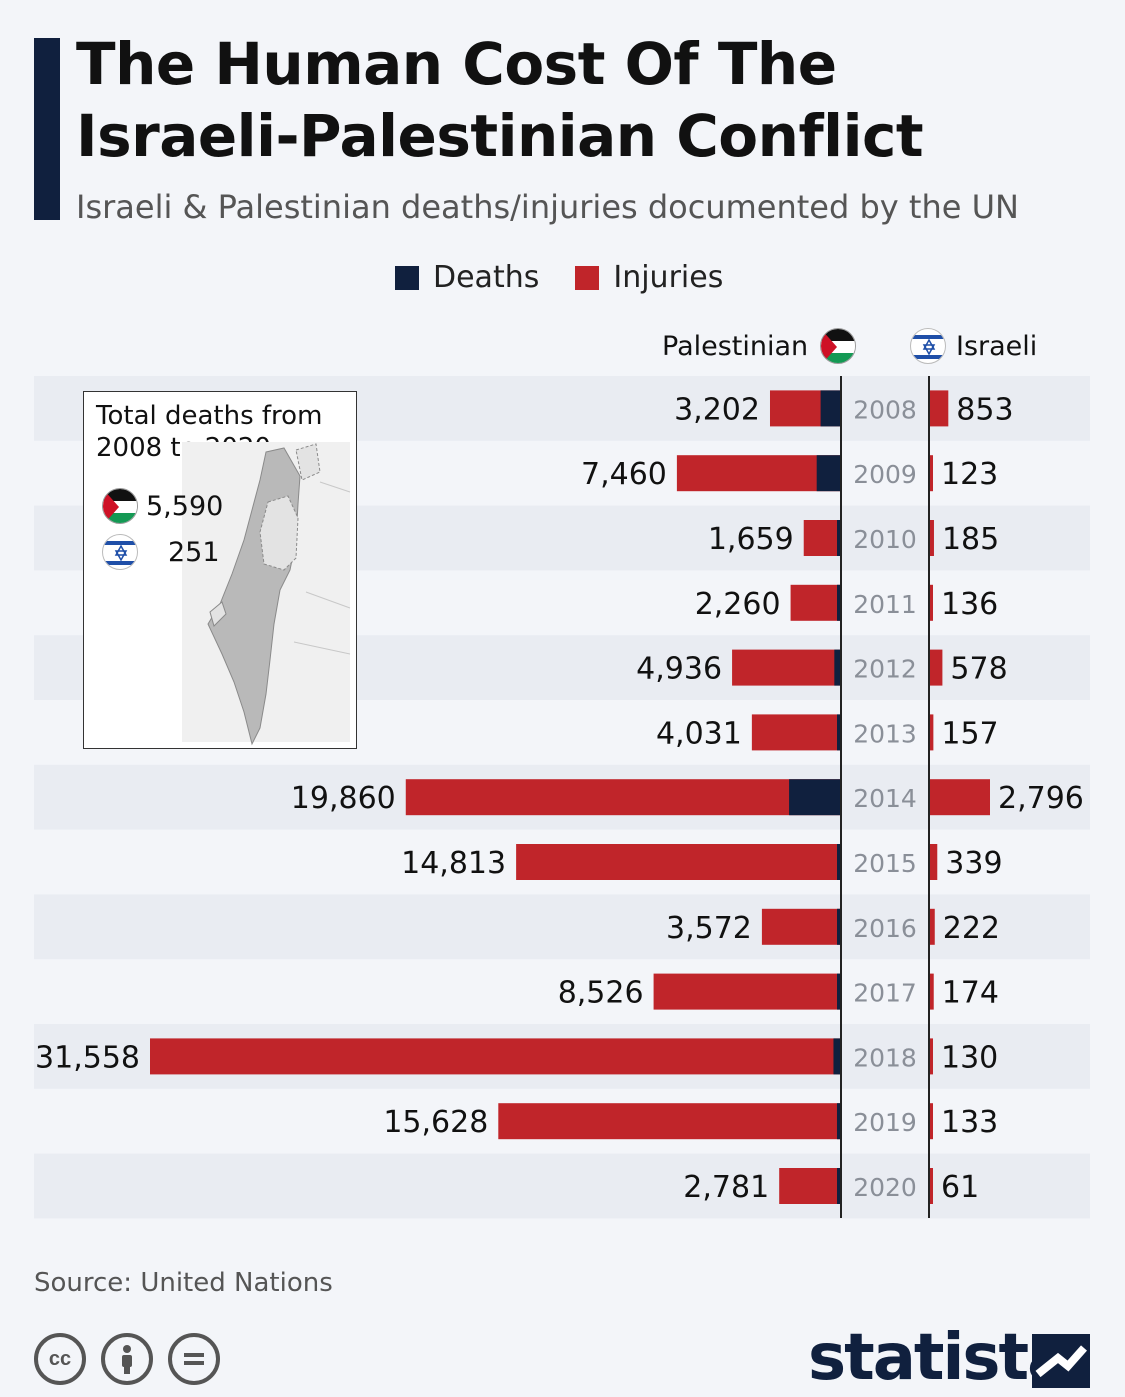  I want to click on inset-row-palestinian: 5,590, so click(162, 506).